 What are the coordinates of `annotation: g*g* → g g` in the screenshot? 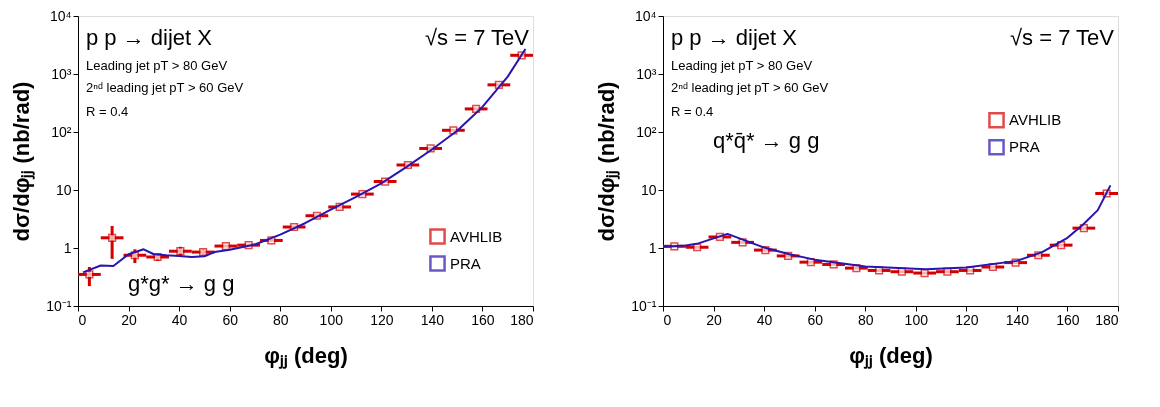 It's located at (181, 283).